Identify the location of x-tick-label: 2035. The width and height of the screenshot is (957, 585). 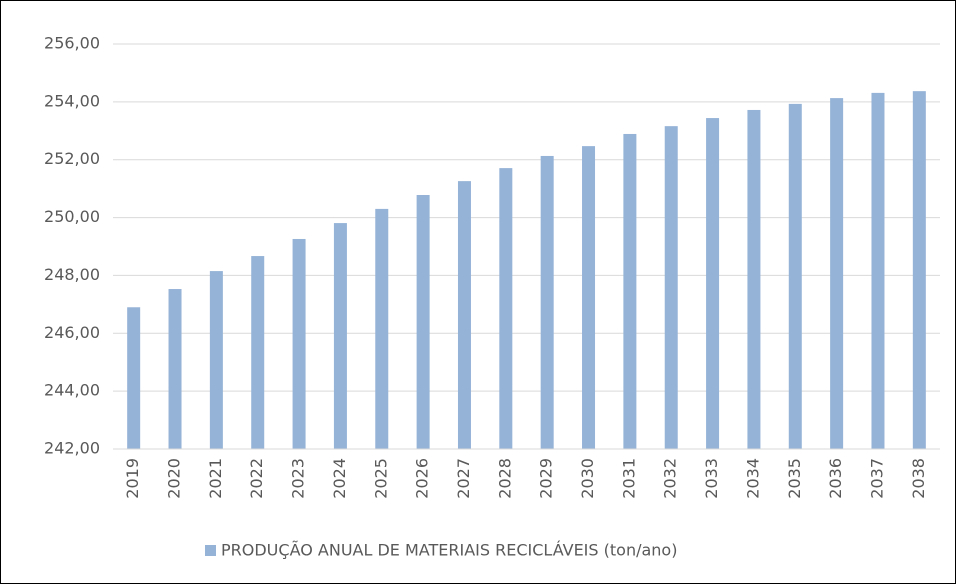
(794, 478).